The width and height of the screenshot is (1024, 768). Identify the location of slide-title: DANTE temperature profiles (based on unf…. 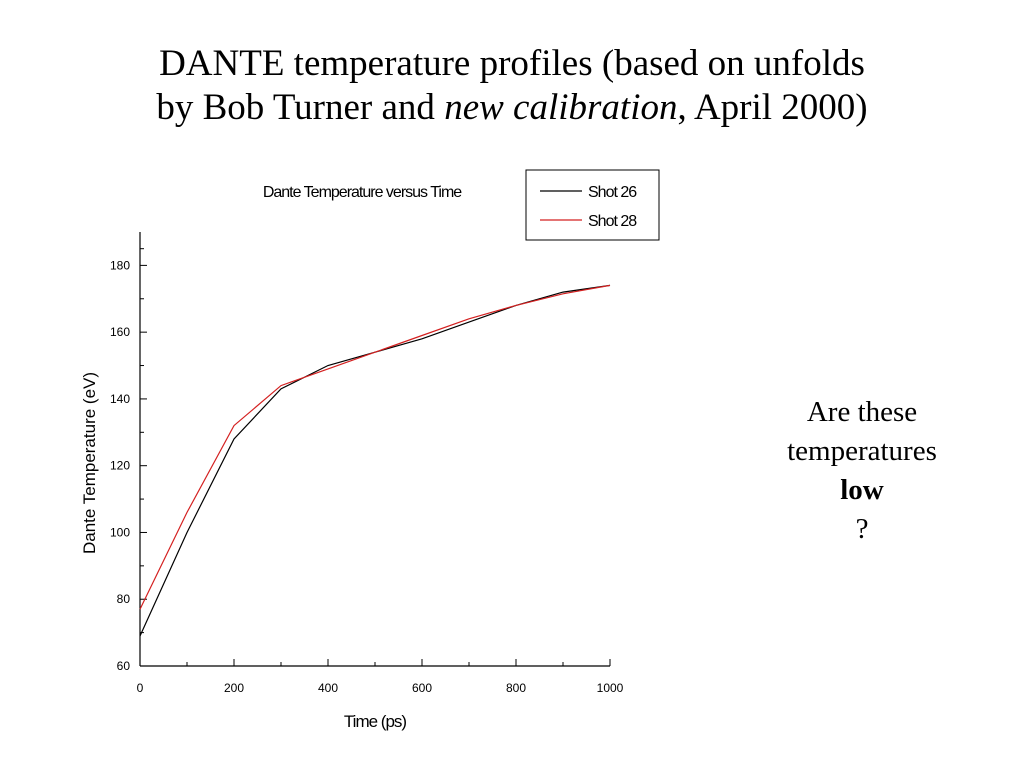
(512, 86).